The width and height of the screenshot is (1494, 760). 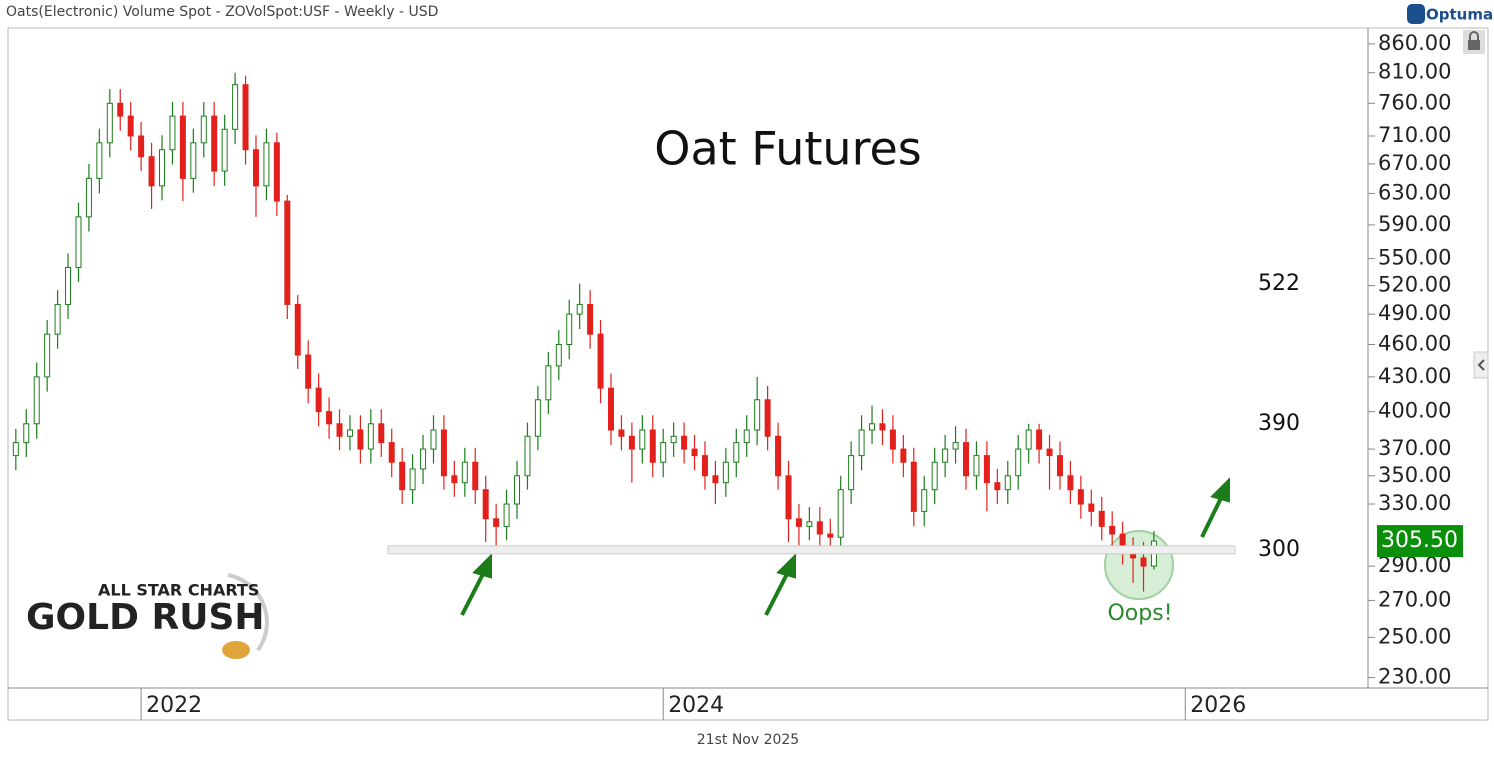 What do you see at coordinates (1414, 285) in the screenshot?
I see `y-tick-label: 520.00` at bounding box center [1414, 285].